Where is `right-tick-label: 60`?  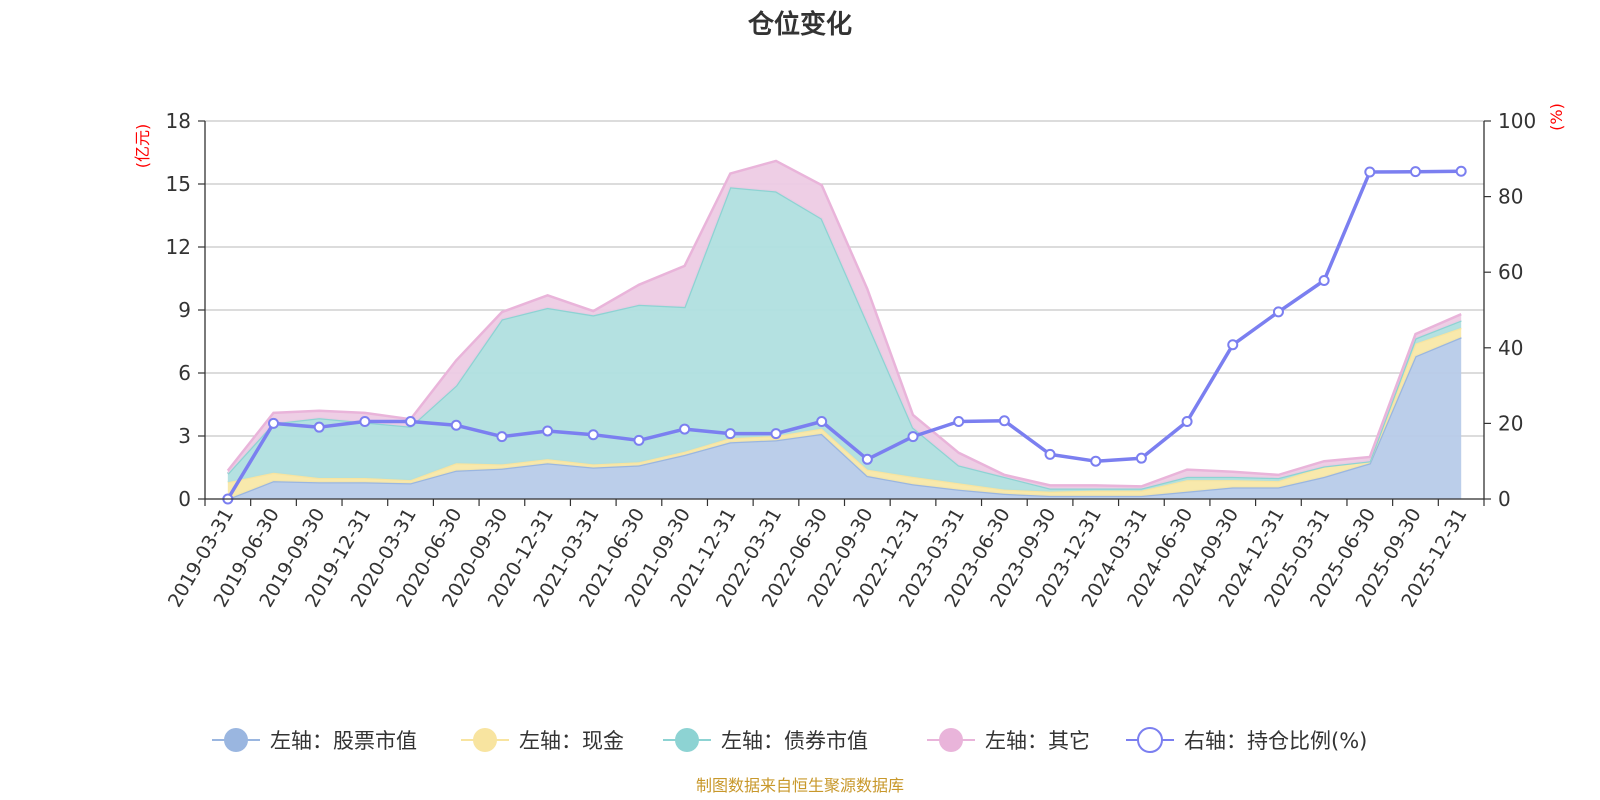 right-tick-label: 60 is located at coordinates (1510, 272).